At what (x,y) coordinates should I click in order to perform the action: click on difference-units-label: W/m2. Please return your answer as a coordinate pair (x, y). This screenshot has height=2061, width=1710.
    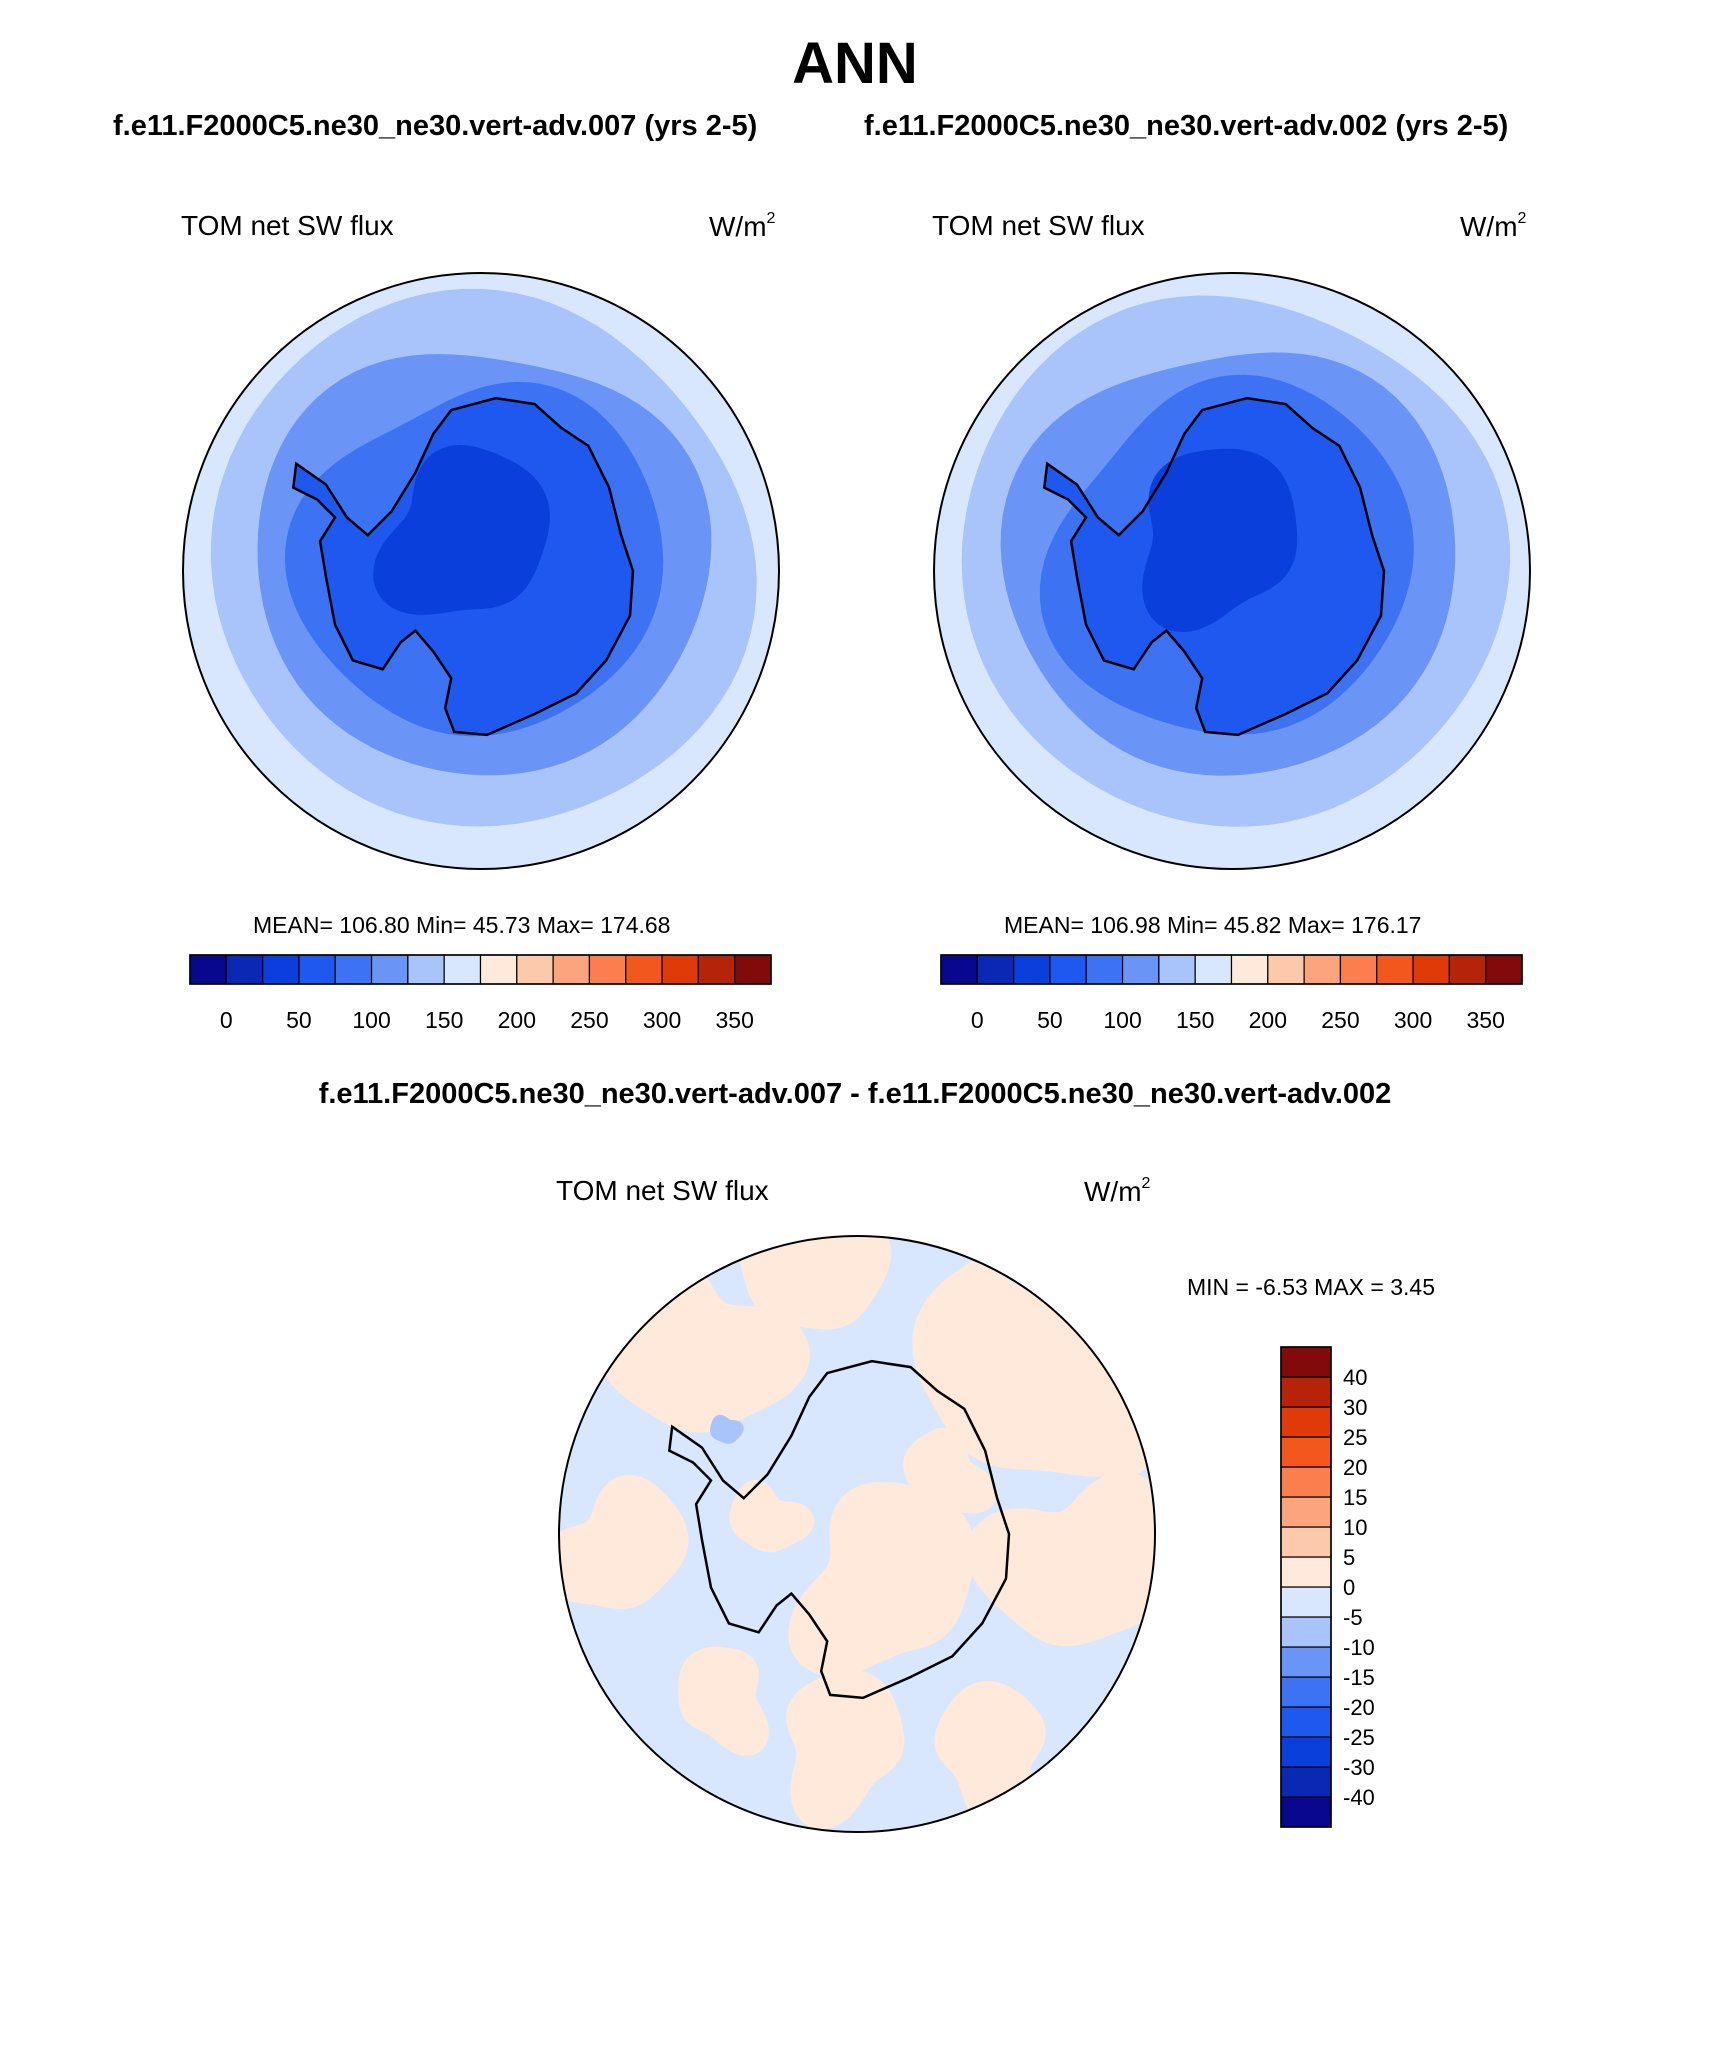
    Looking at the image, I should click on (1117, 1191).